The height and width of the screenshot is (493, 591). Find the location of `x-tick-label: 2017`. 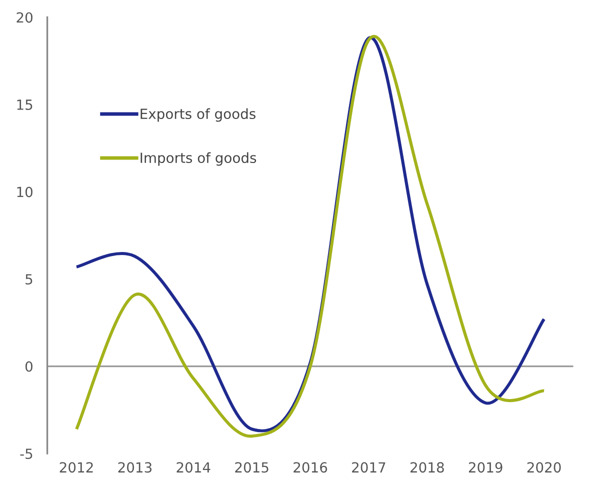

x-tick-label: 2017 is located at coordinates (369, 467).